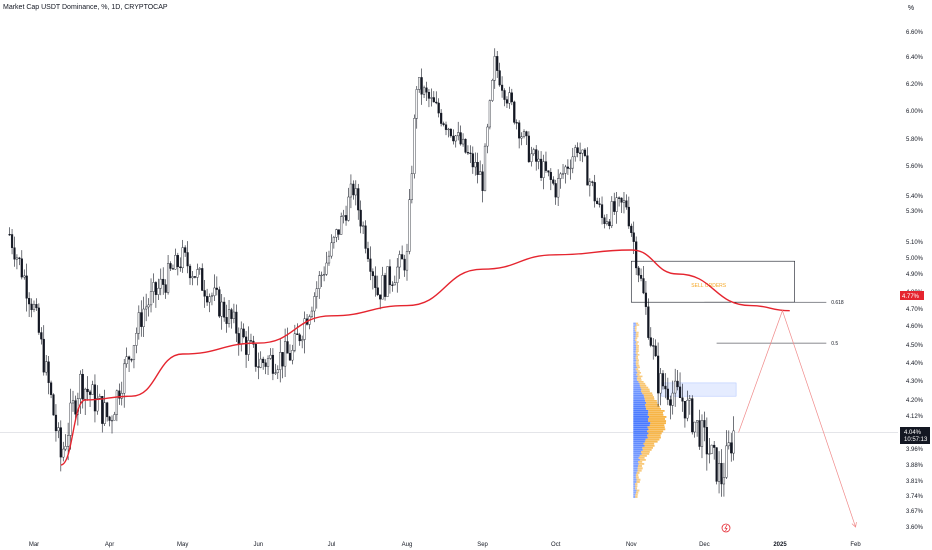 The image size is (932, 550). Describe the element at coordinates (445, 545) in the screenshot. I see `time-axis: Mar Apr May Jun Jul Aug Sep Oct Nov Dec 2025 Feb` at that location.